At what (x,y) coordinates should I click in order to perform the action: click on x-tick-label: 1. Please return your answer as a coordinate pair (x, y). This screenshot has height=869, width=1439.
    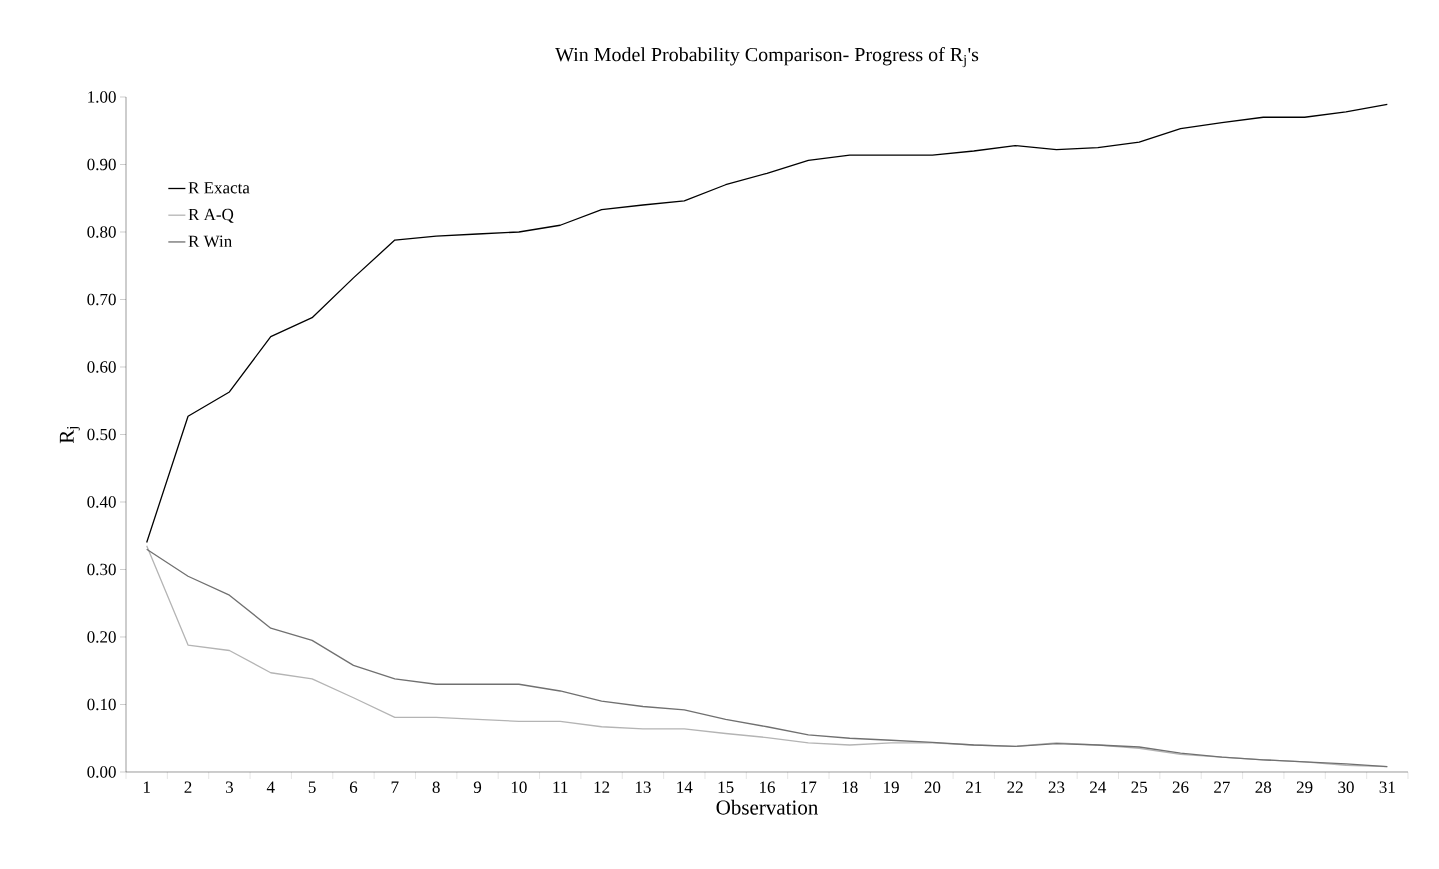
    Looking at the image, I should click on (146, 787).